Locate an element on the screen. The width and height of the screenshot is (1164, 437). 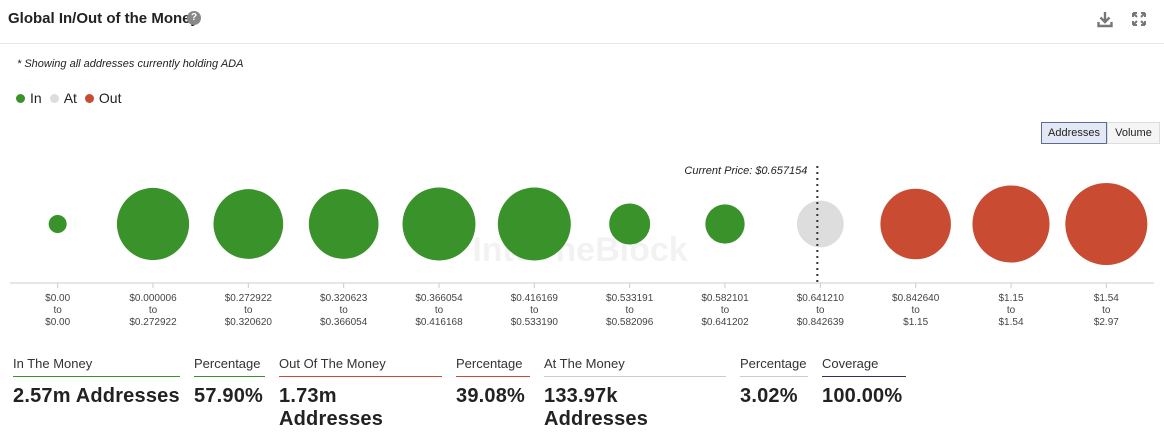
stat-at-the-money: At The Money 133.97k Addresses is located at coordinates (635, 393).